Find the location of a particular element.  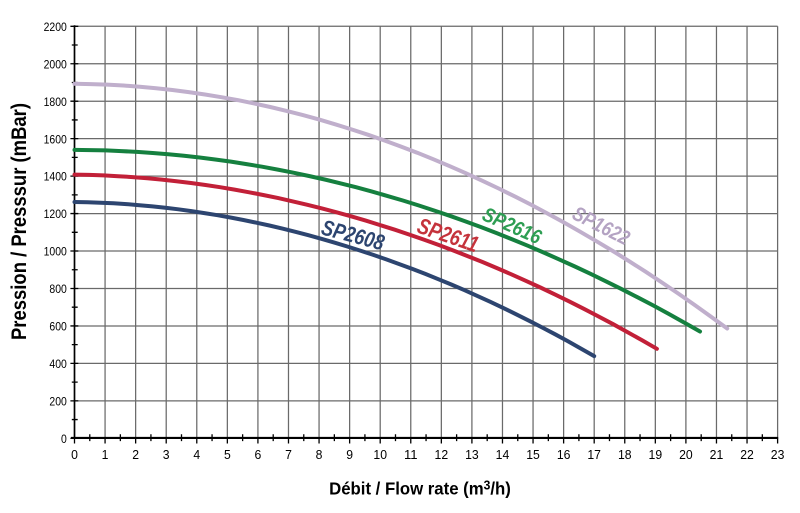

svg-text: 21 is located at coordinates (717, 454).